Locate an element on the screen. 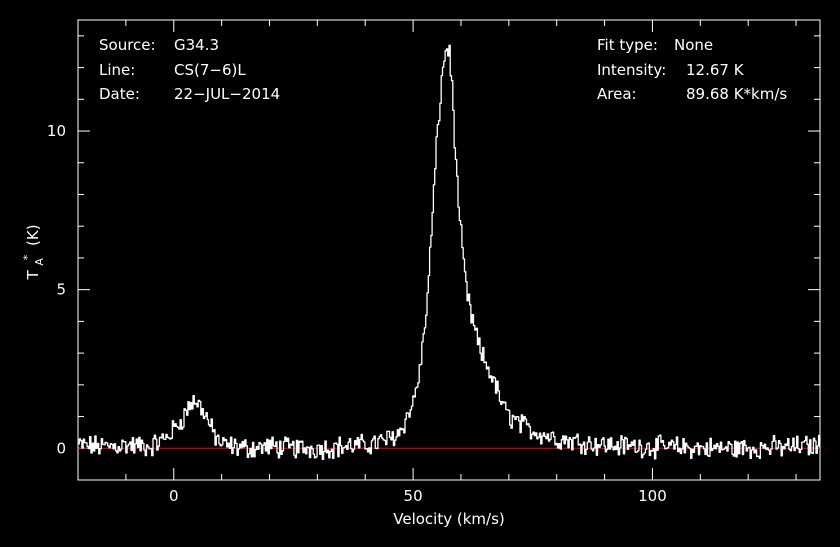 This screenshot has width=840, height=547. info-right-value-fit-type: None is located at coordinates (693, 45).